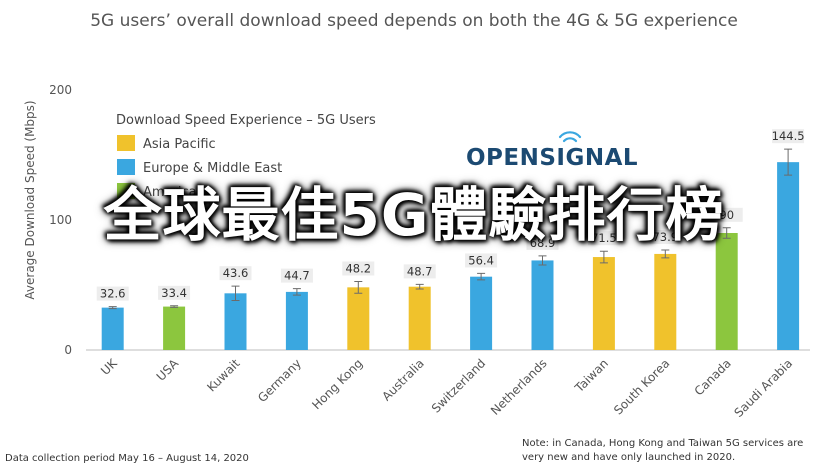 The width and height of the screenshot is (828, 467). What do you see at coordinates (112, 328) in the screenshot?
I see `bar-uk` at bounding box center [112, 328].